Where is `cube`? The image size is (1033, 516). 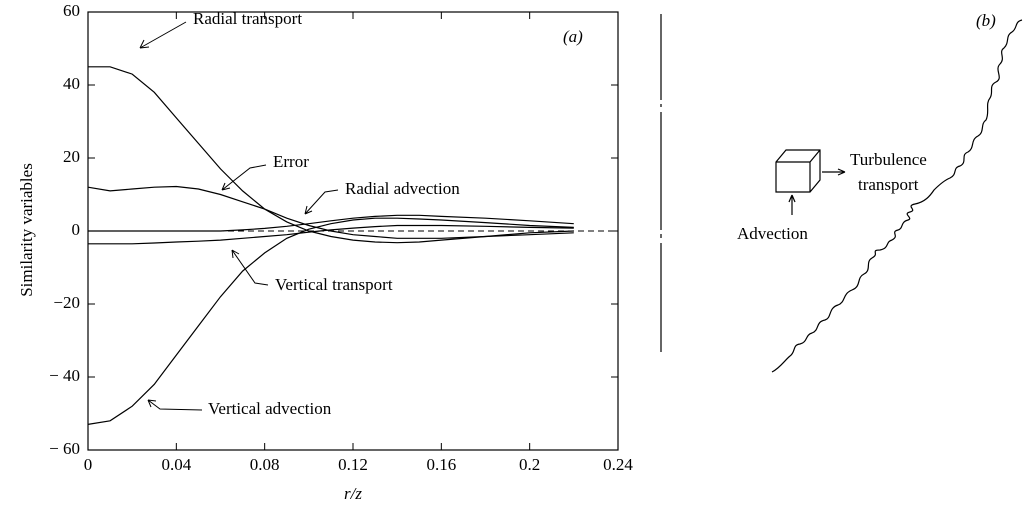
cube is located at coordinates (798, 171).